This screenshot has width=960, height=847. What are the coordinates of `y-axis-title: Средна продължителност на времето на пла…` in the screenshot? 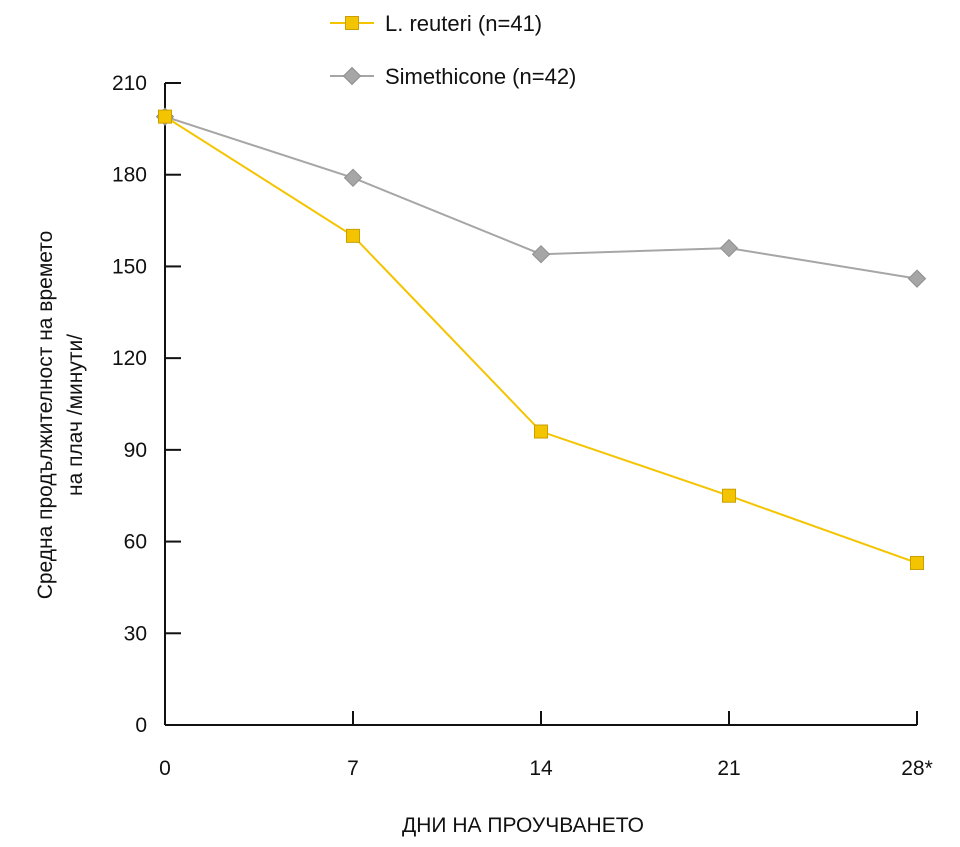 It's located at (60, 415).